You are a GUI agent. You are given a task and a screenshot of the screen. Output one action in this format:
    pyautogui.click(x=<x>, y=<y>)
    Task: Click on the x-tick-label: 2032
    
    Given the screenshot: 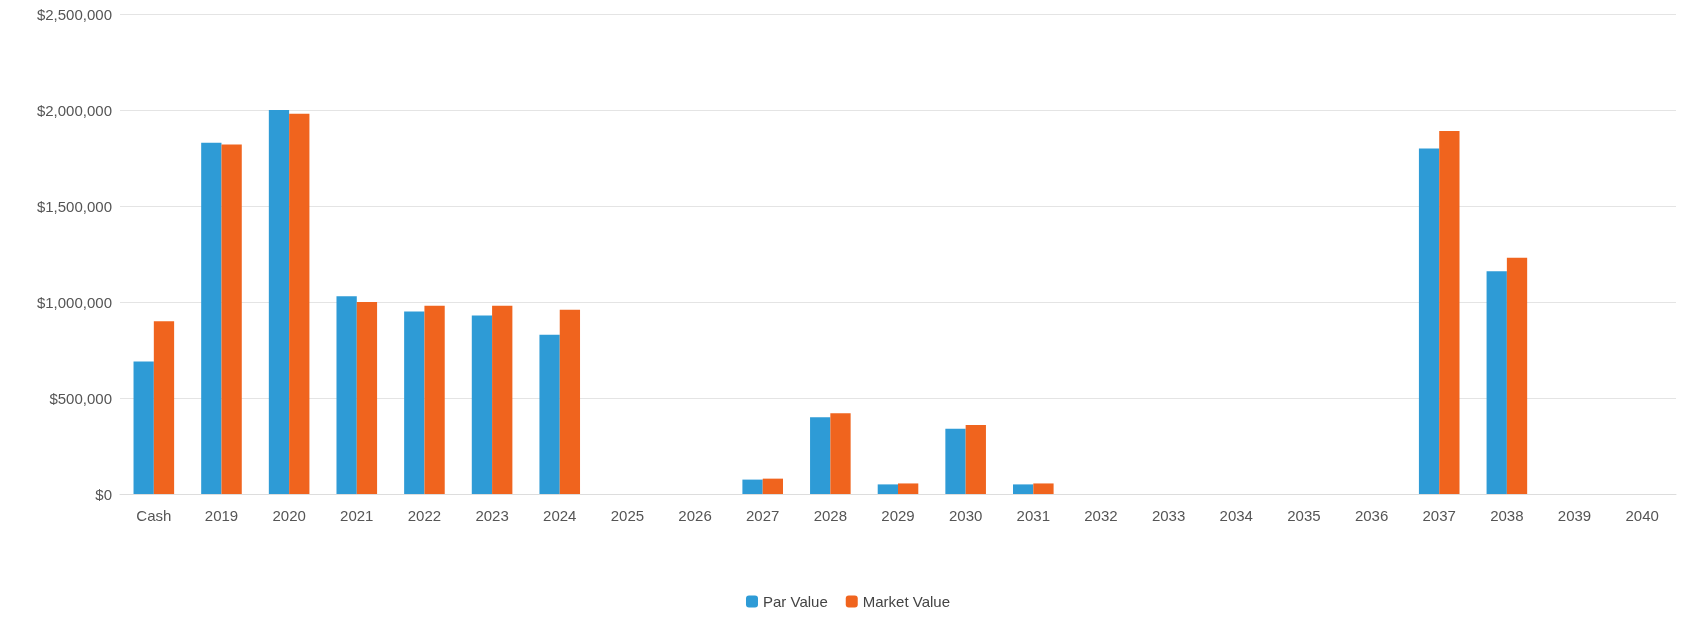 What is the action you would take?
    pyautogui.click(x=1101, y=515)
    